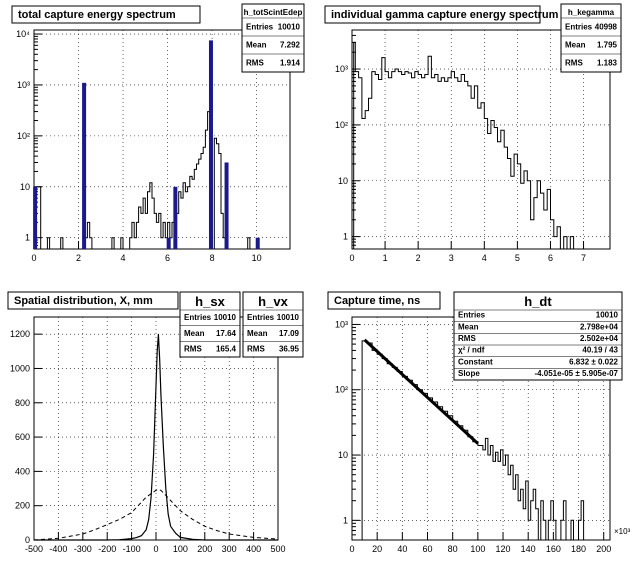 Image resolution: width=636 pixels, height=572 pixels. What do you see at coordinates (290, 45) in the screenshot?
I see `stats-value: 7.292` at bounding box center [290, 45].